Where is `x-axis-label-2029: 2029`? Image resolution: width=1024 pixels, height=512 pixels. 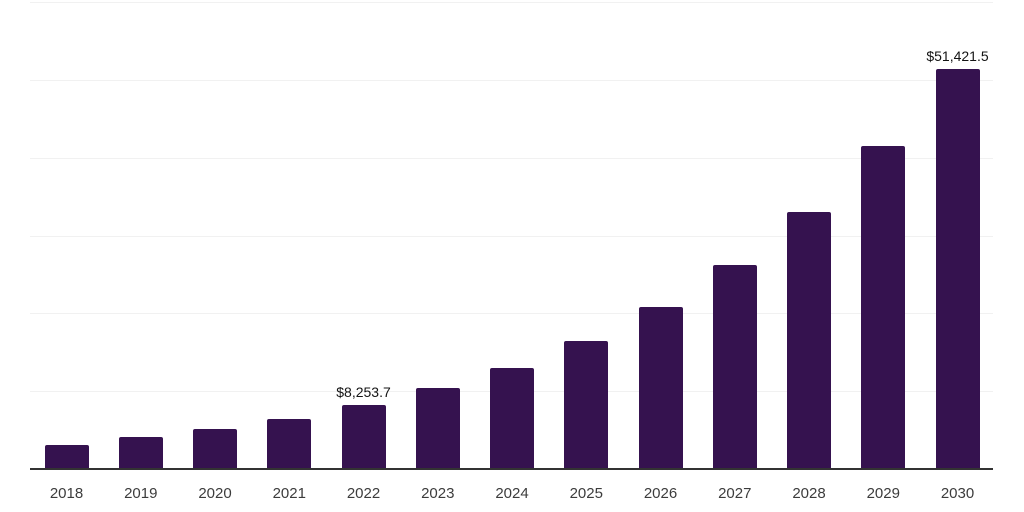
x-axis-label-2029: 2029 is located at coordinates (883, 493).